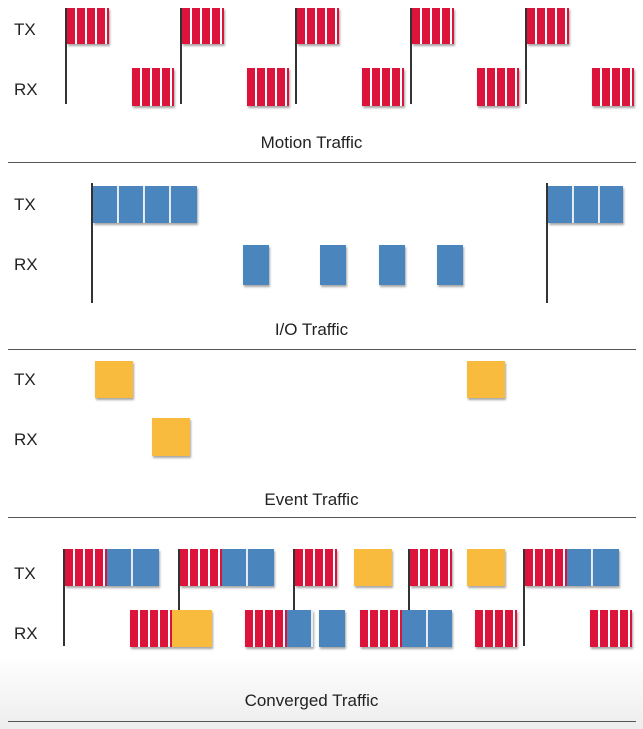  What do you see at coordinates (311, 499) in the screenshot?
I see `panel-caption: Event Traffic` at bounding box center [311, 499].